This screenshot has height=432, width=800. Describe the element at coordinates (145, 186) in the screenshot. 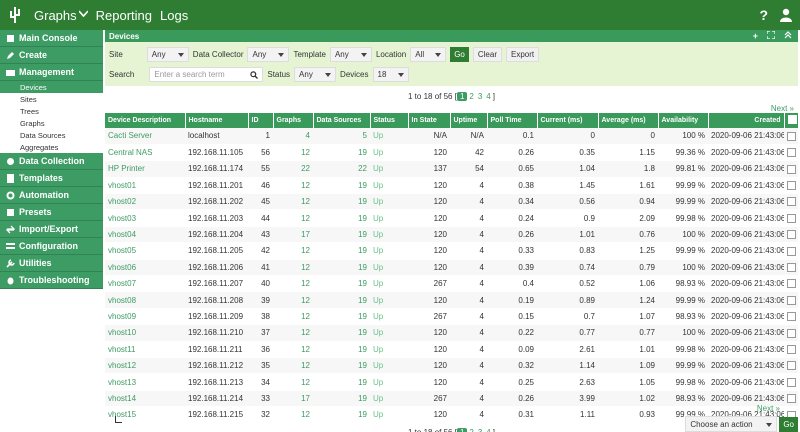

I see `device-description-link: vhost01` at that location.